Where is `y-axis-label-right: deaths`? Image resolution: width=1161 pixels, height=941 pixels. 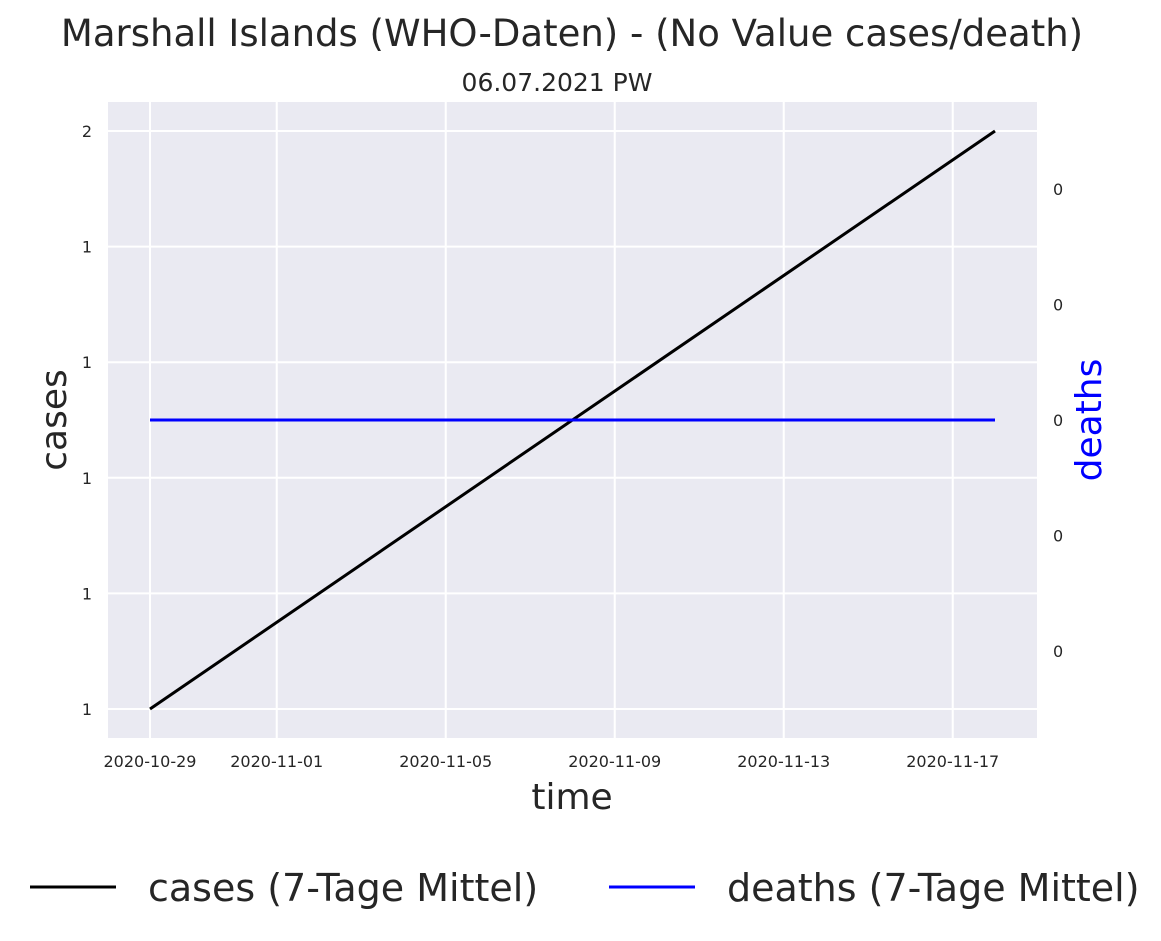
y-axis-label-right: deaths is located at coordinates (1089, 420).